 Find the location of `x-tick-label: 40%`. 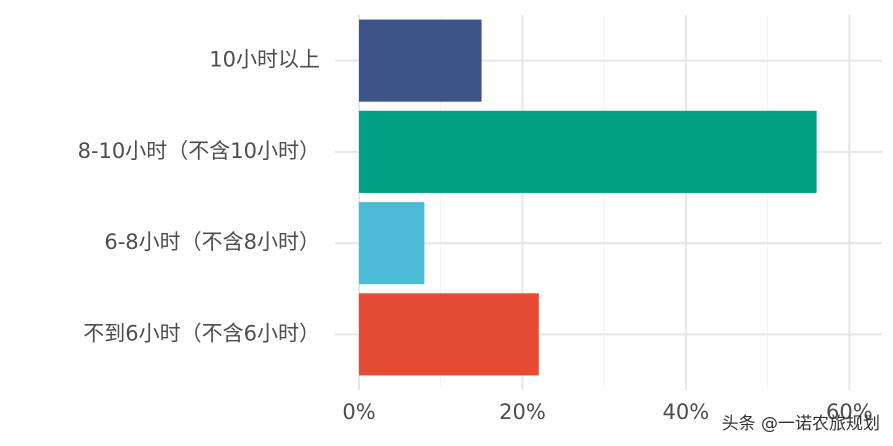

x-tick-label: 40% is located at coordinates (686, 412).